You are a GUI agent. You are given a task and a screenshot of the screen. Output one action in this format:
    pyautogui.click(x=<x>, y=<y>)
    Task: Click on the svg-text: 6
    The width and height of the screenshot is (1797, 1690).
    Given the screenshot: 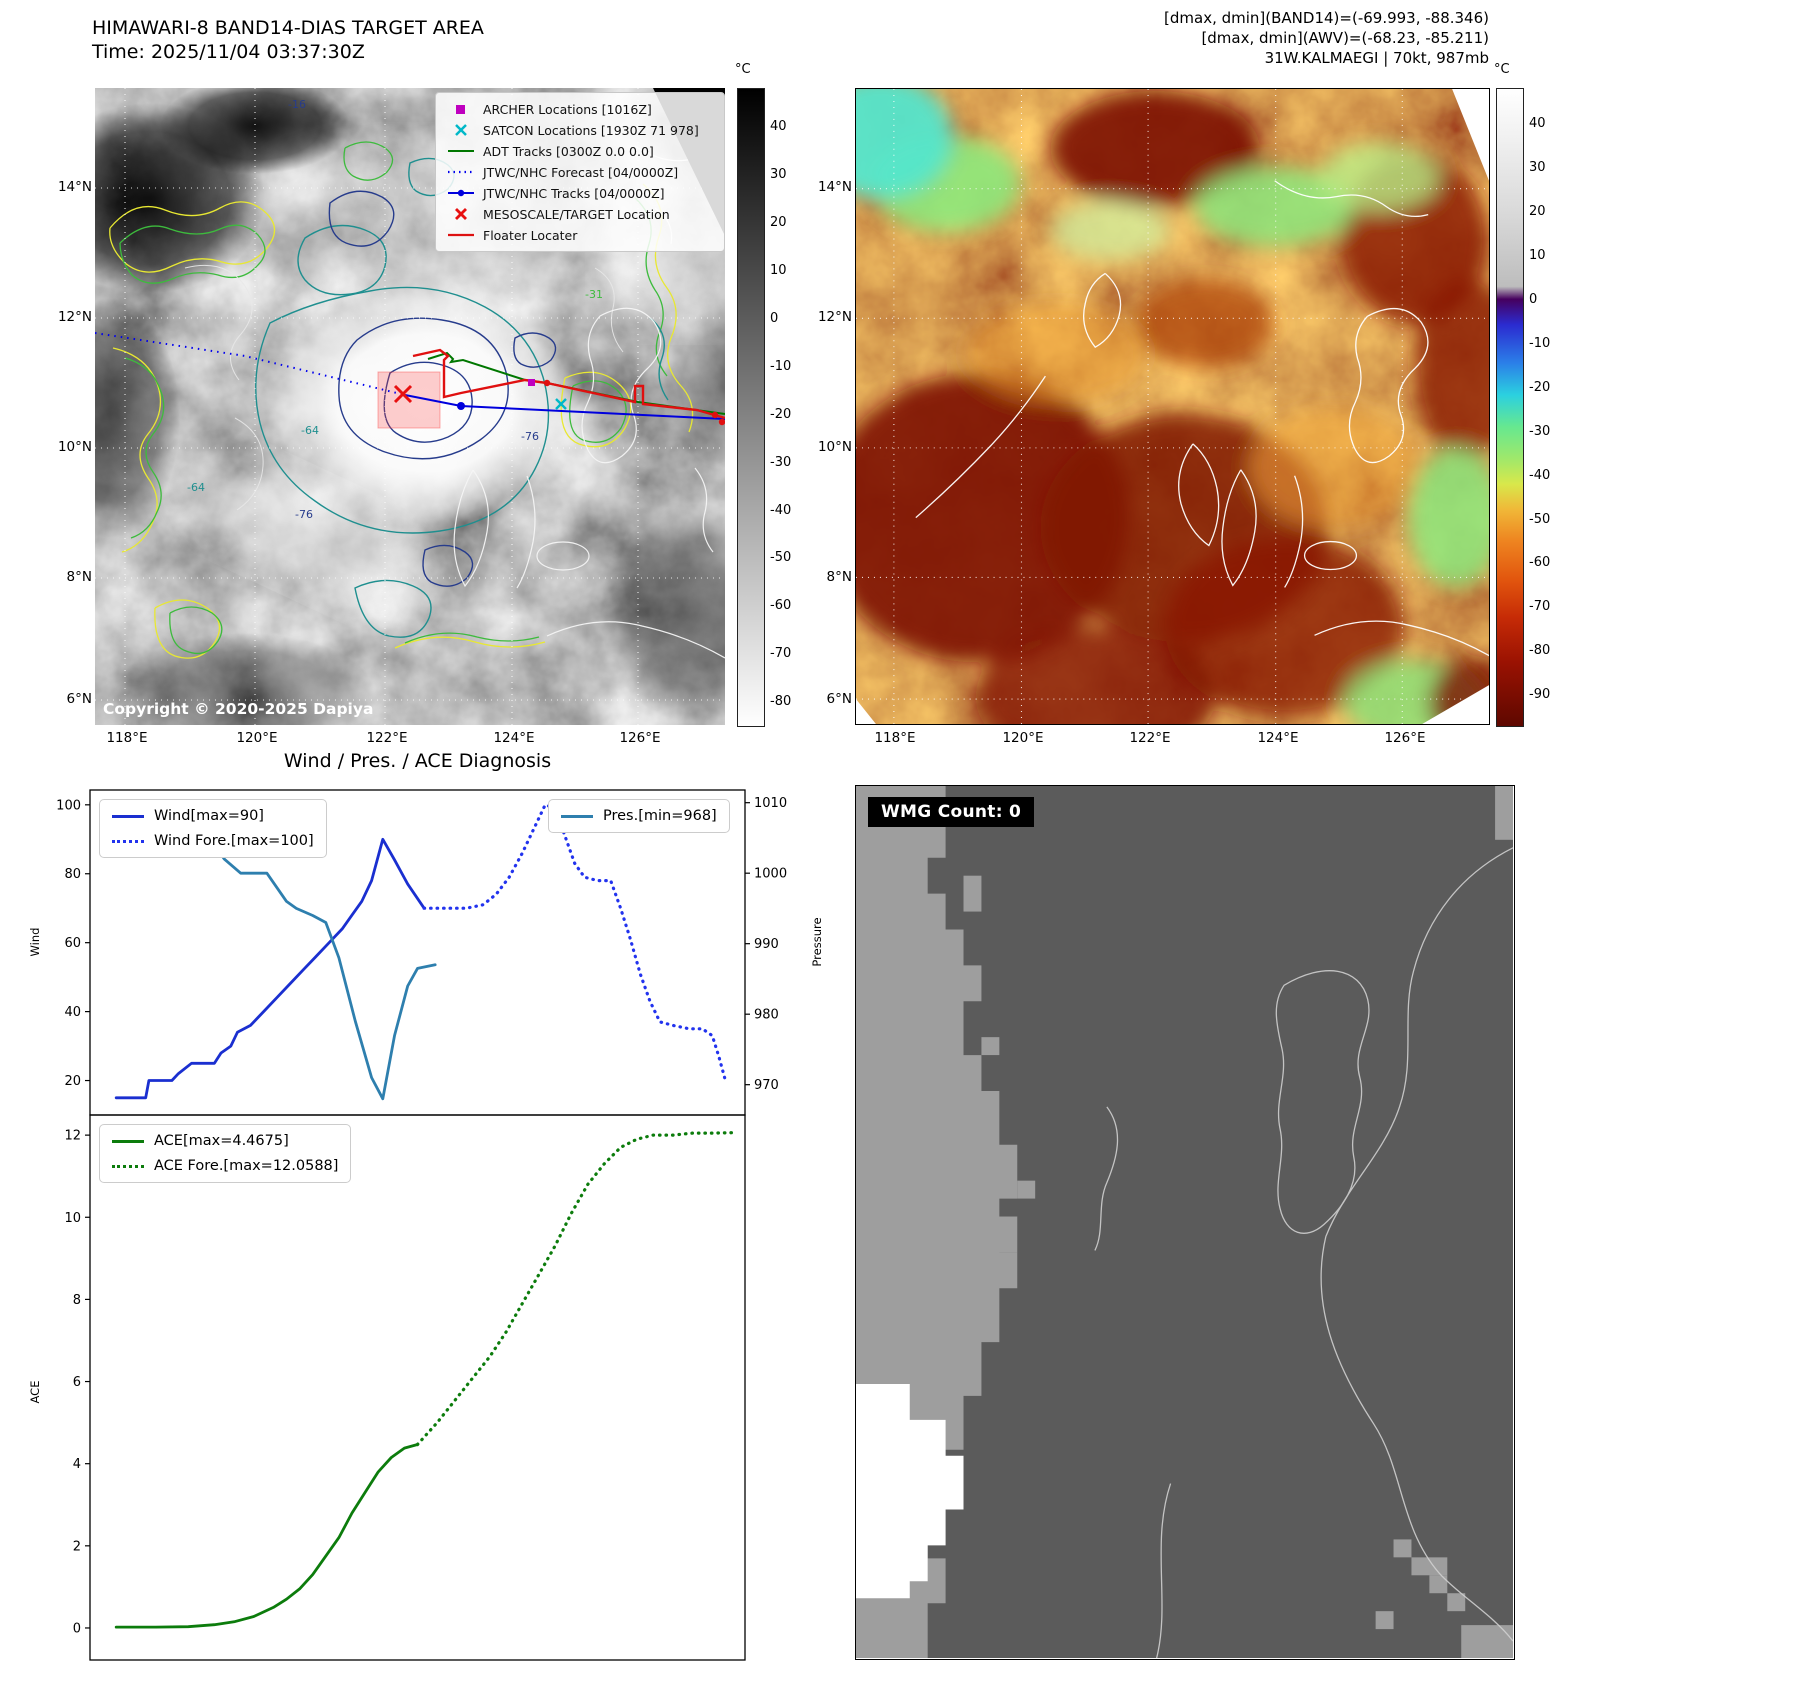 What is the action you would take?
    pyautogui.click(x=77, y=1382)
    